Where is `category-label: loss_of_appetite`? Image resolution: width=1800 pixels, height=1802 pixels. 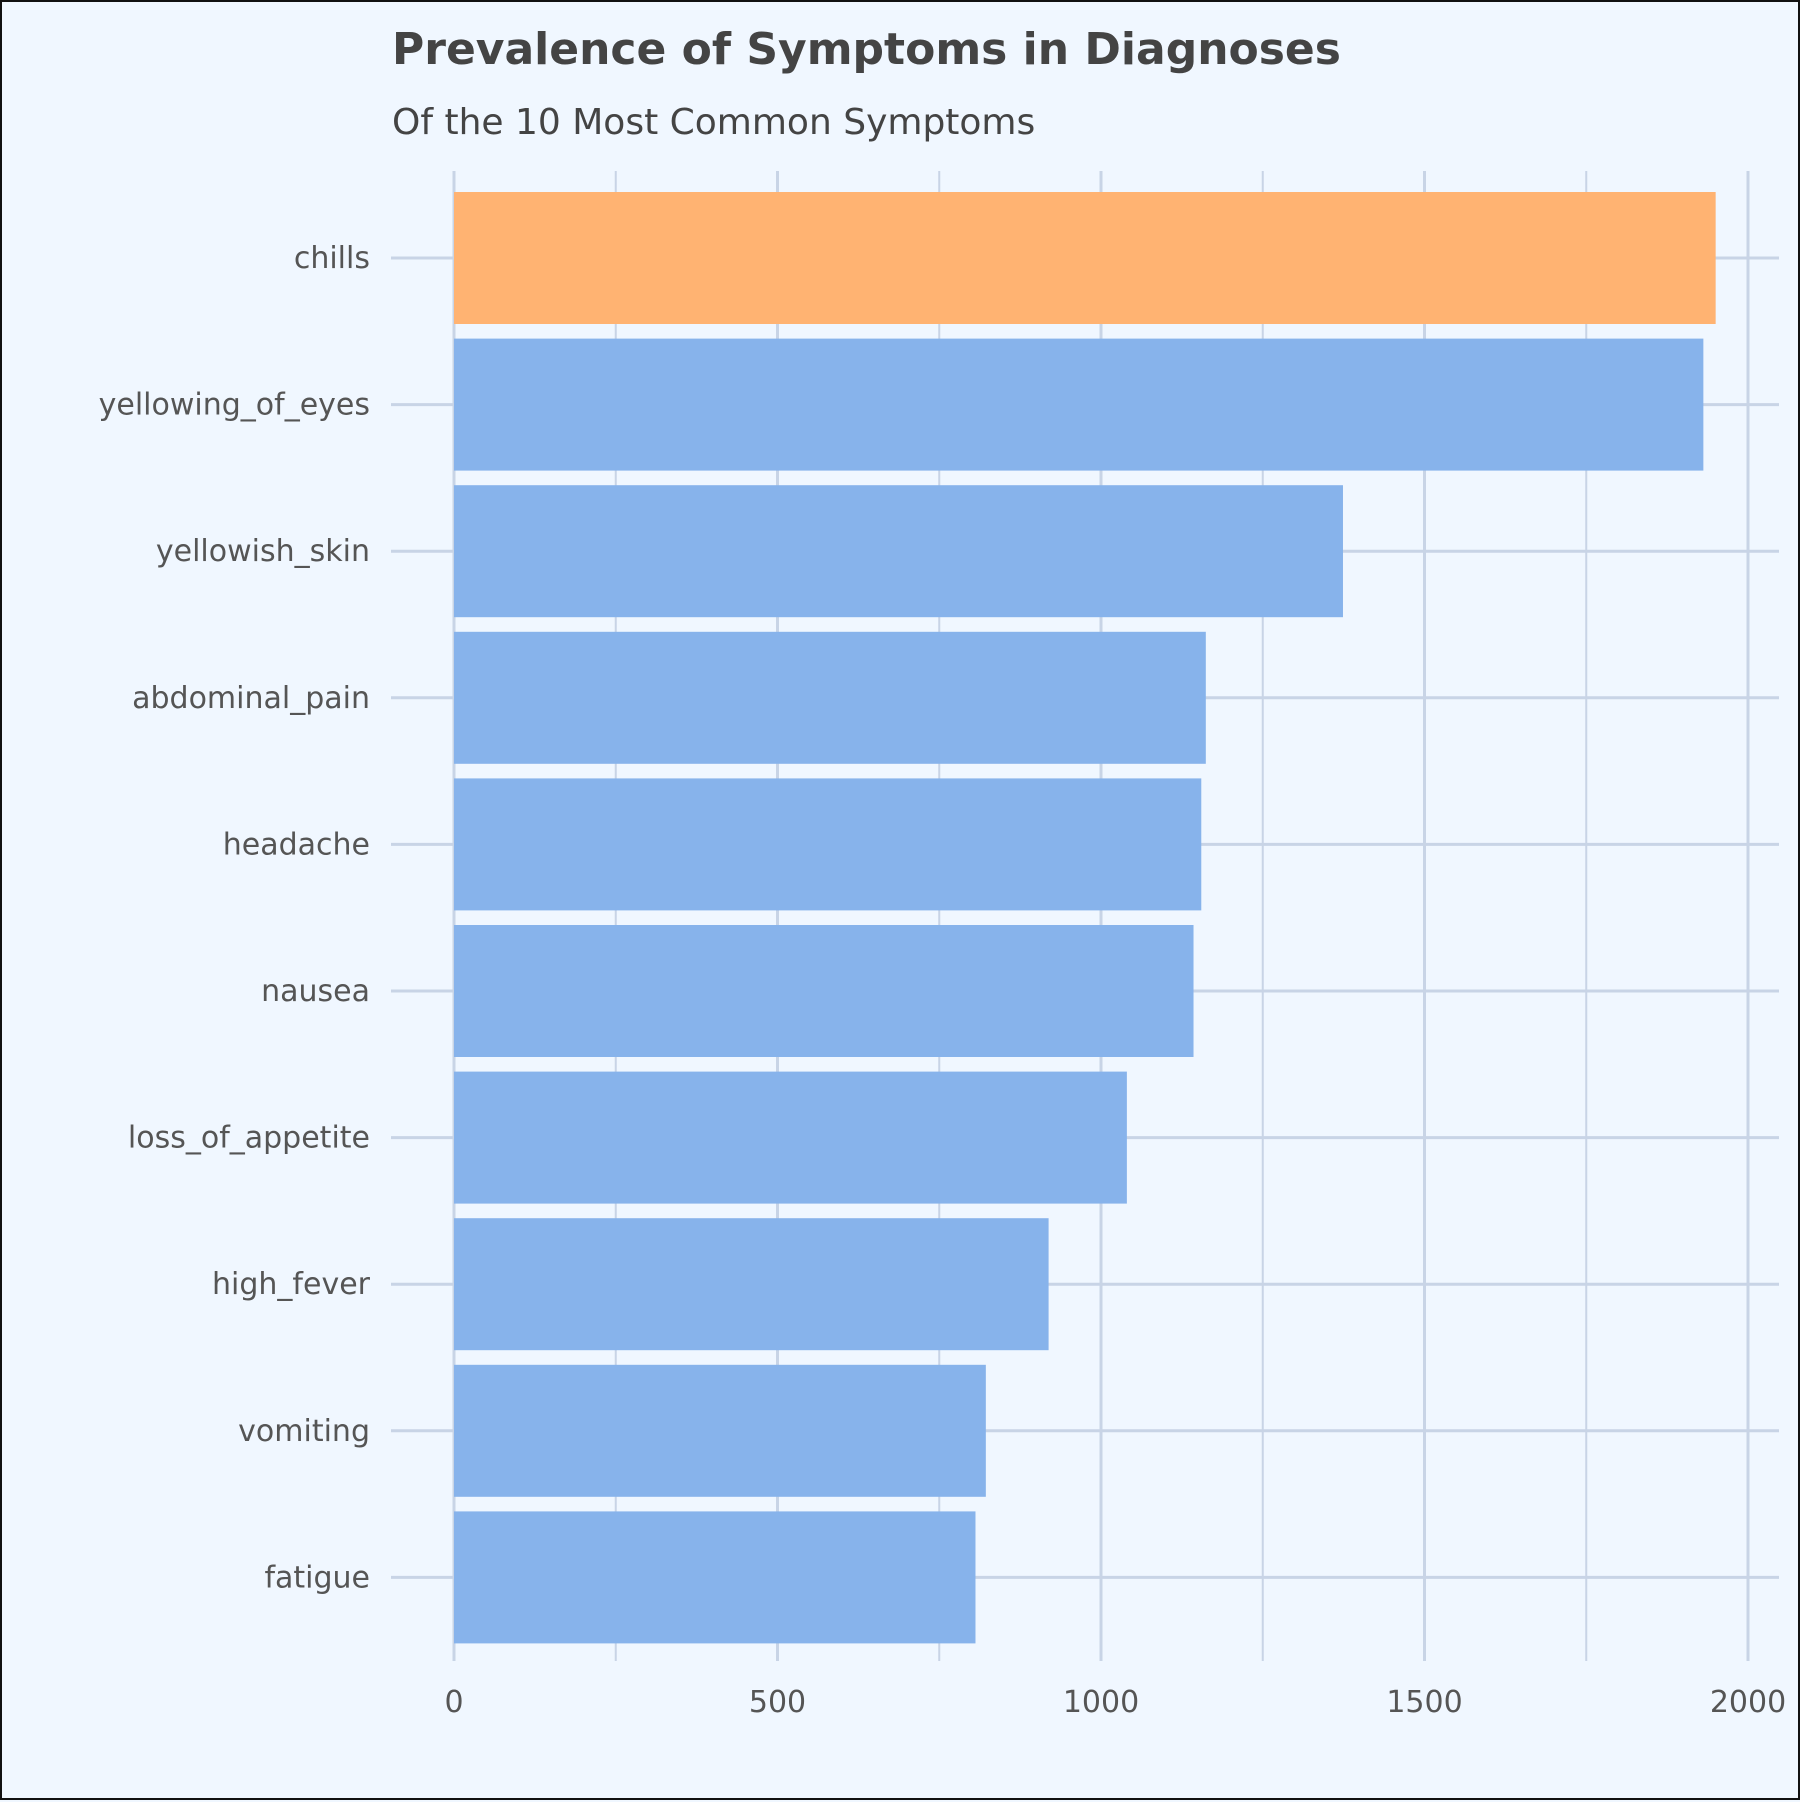 category-label: loss_of_appetite is located at coordinates (249, 1138).